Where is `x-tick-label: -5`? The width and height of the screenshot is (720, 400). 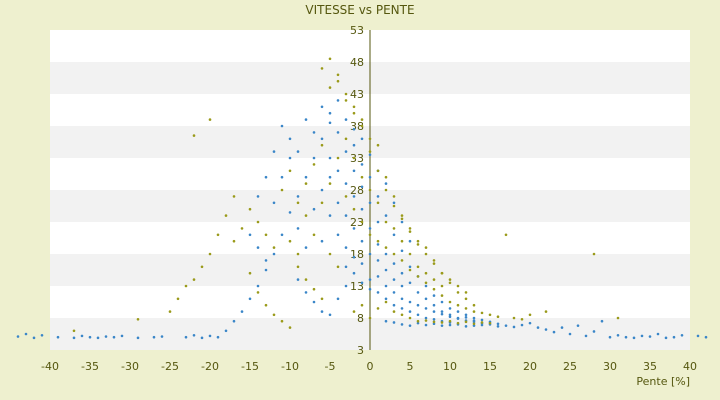
x-tick-label: -5 is located at coordinates (330, 366).